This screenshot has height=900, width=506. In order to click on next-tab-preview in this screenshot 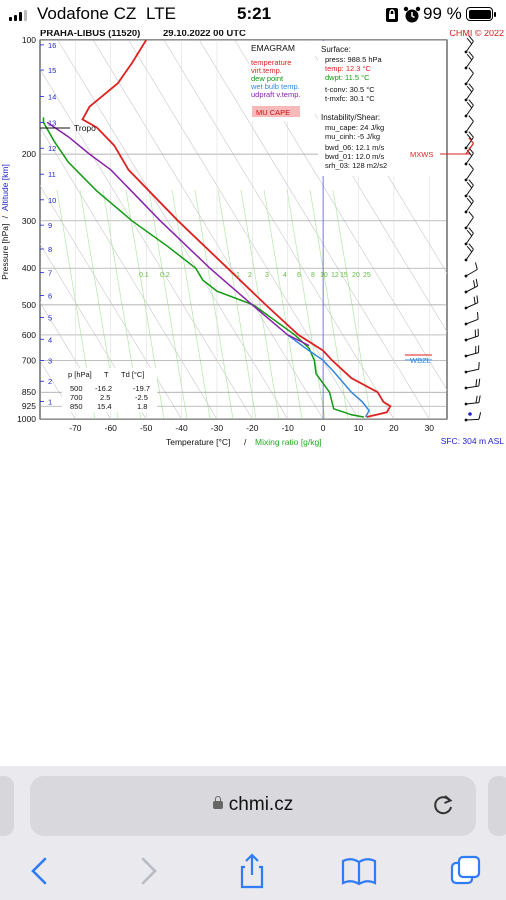, I will do `click(497, 806)`.